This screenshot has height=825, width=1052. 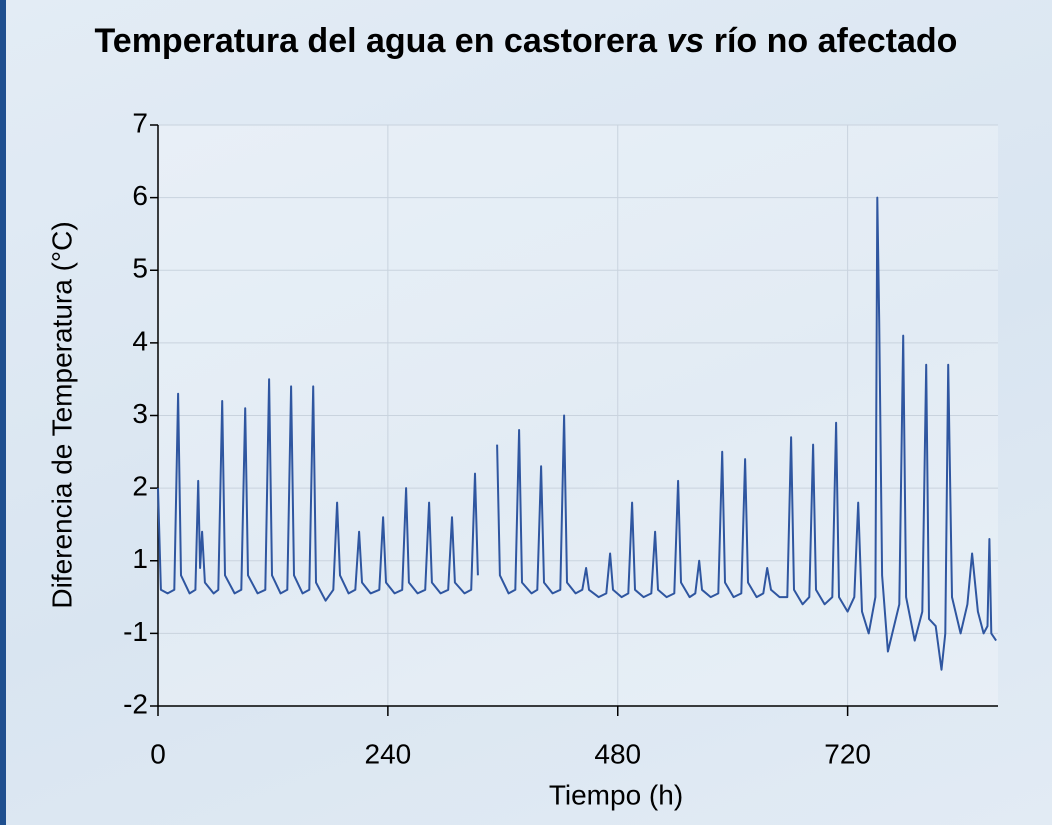 What do you see at coordinates (685, 41) in the screenshot?
I see `title-italic: vs` at bounding box center [685, 41].